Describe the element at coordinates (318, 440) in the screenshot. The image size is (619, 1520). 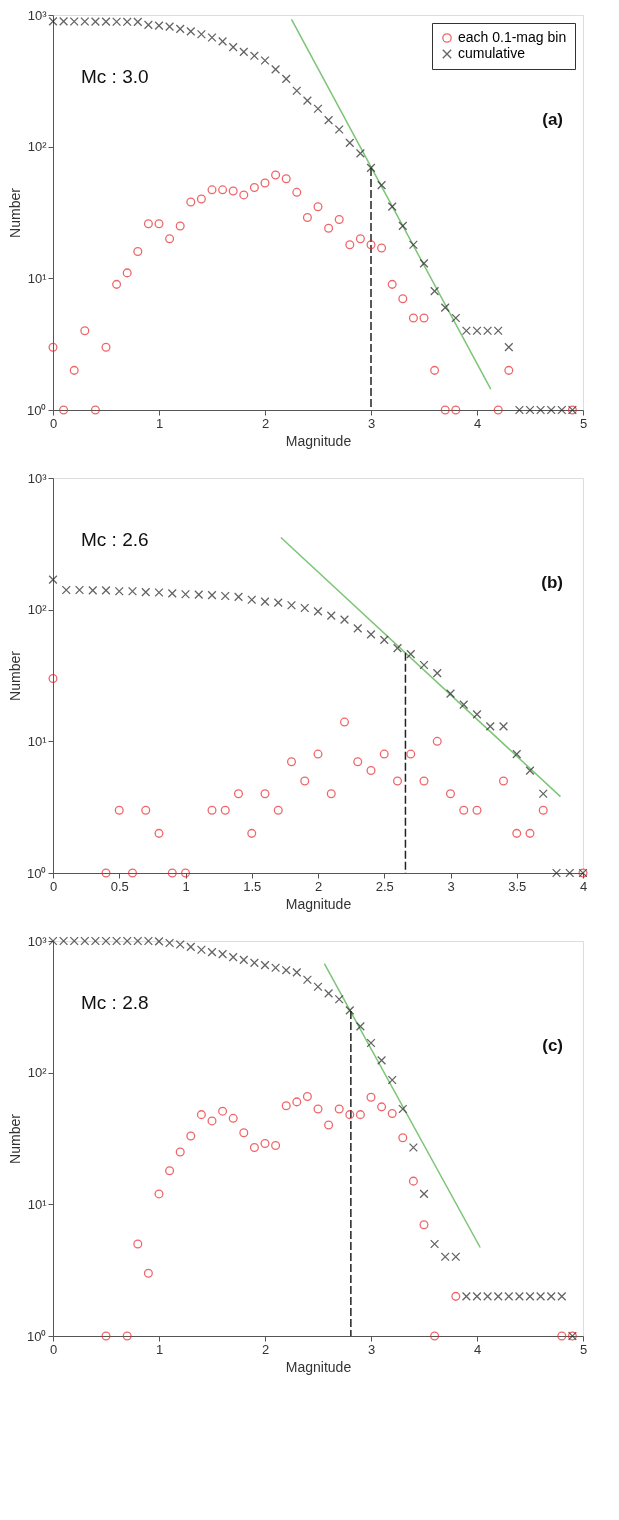
I see `x-axis-title: Magnitude` at that location.